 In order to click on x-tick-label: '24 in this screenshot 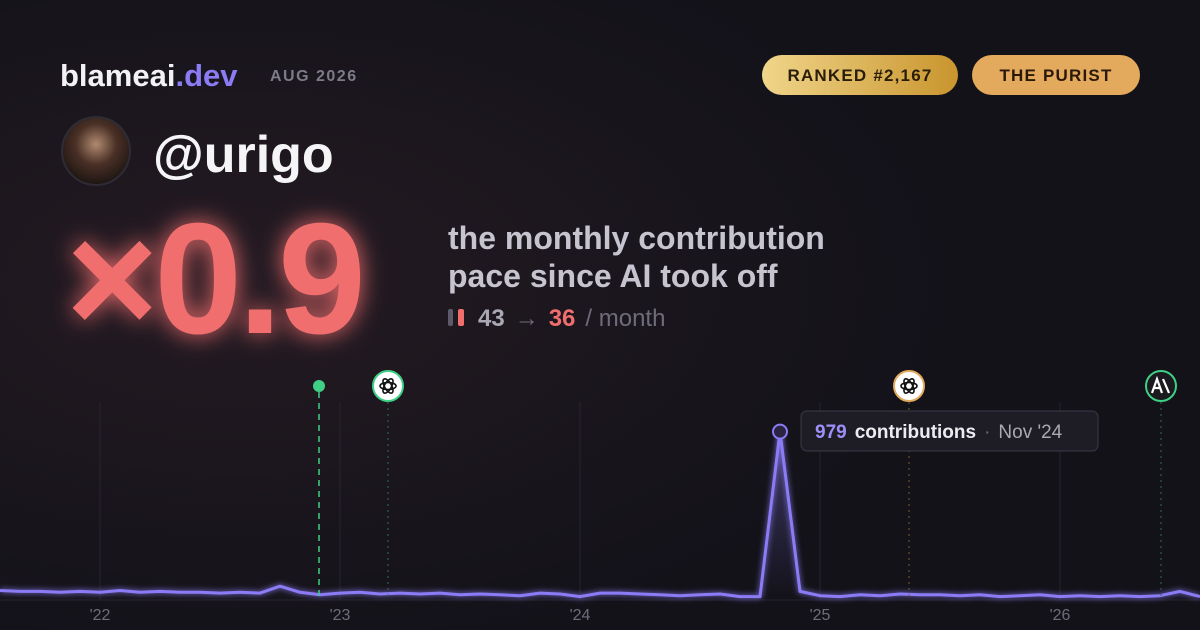, I will do `click(580, 615)`.